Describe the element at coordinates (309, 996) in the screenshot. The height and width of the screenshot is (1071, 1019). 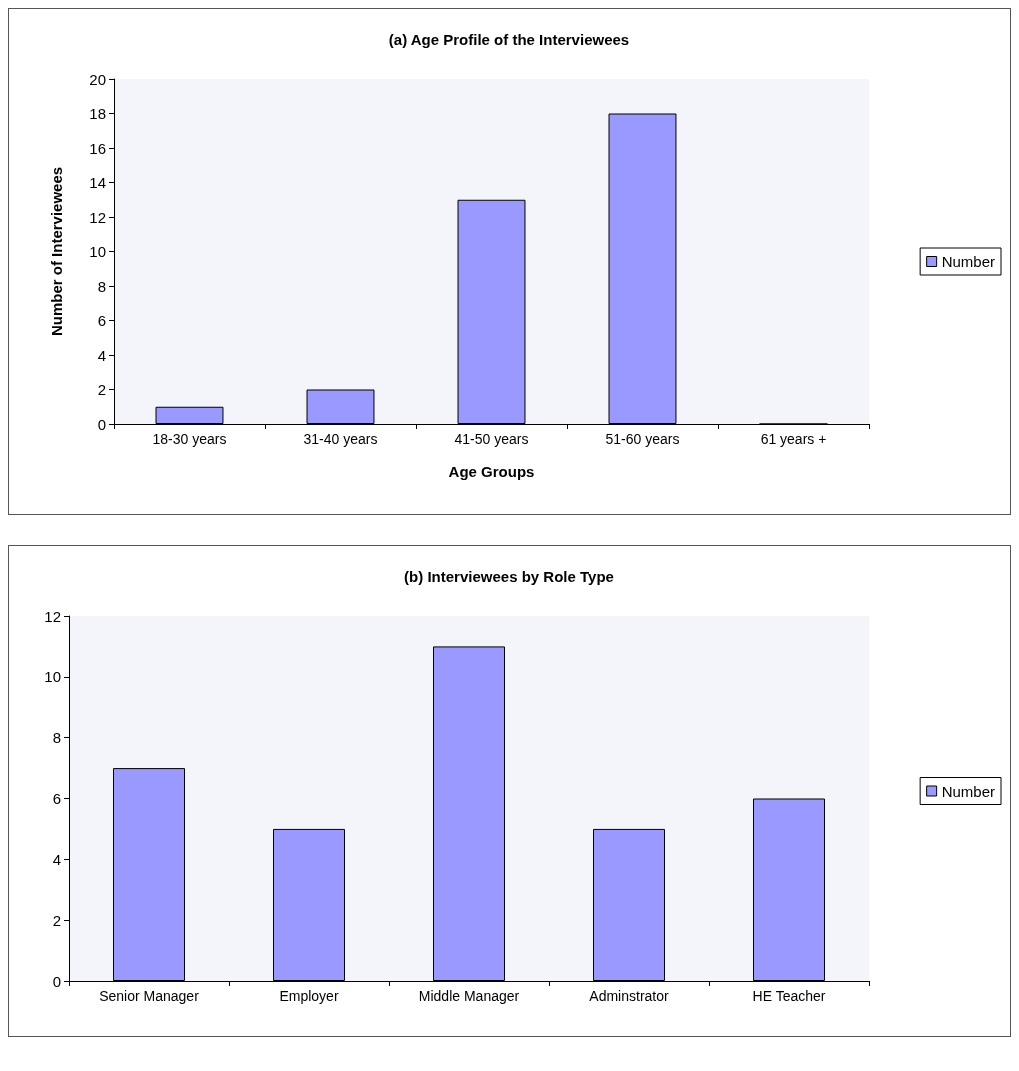
I see `x-tick-label: Employer` at that location.